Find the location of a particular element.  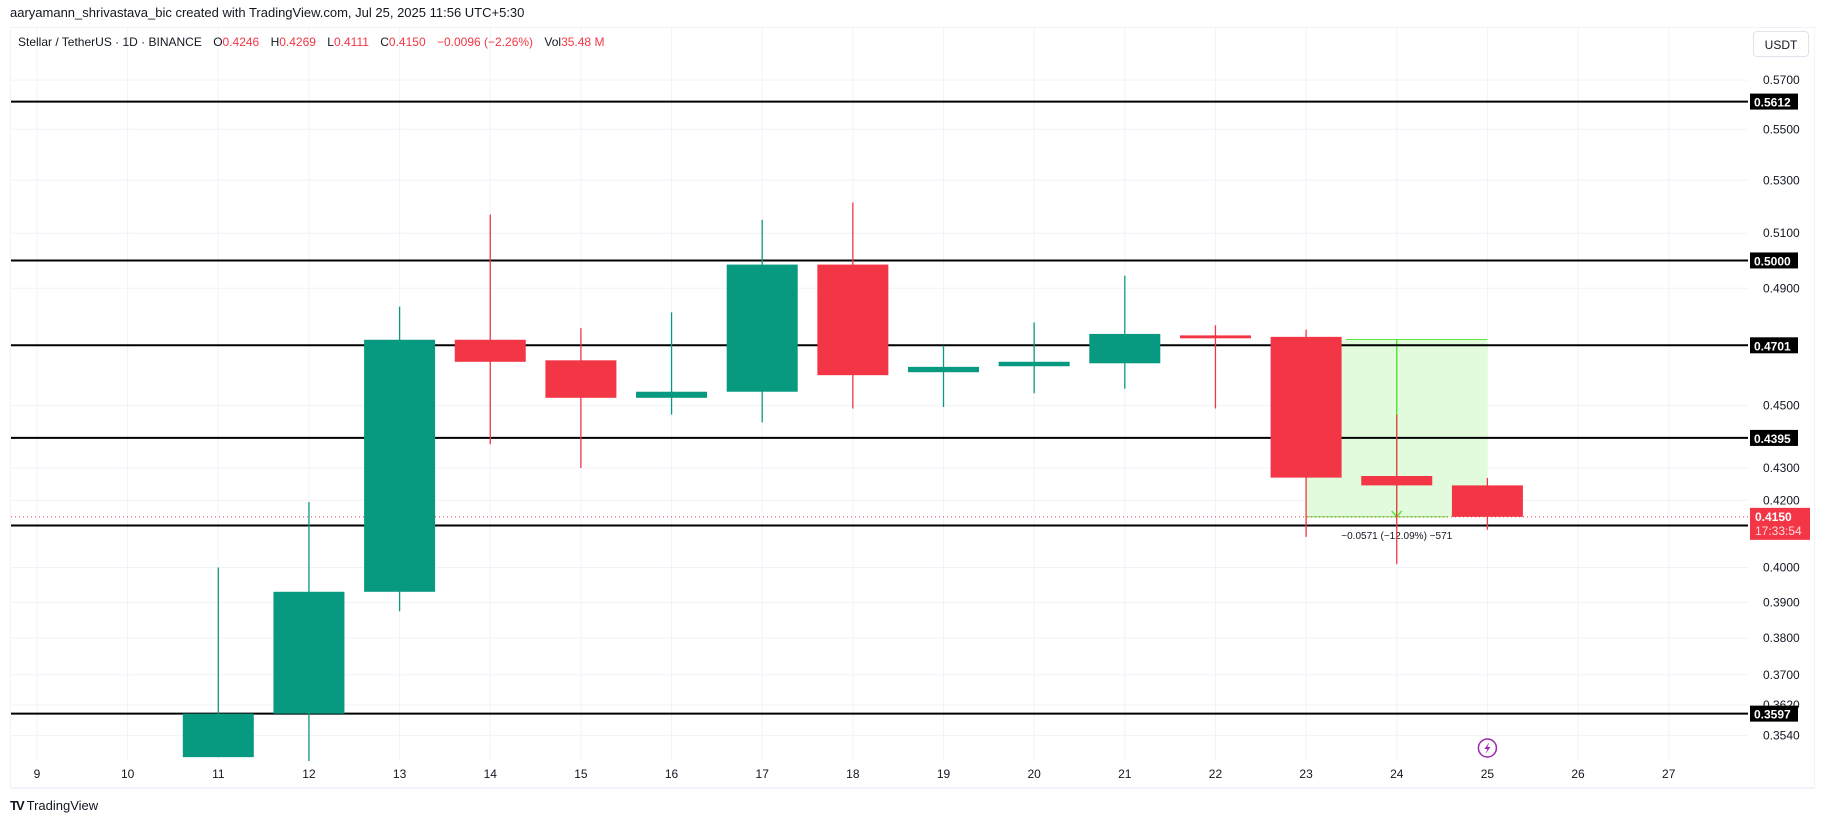

last-price-badge: 0.4150 is located at coordinates (1773, 517).